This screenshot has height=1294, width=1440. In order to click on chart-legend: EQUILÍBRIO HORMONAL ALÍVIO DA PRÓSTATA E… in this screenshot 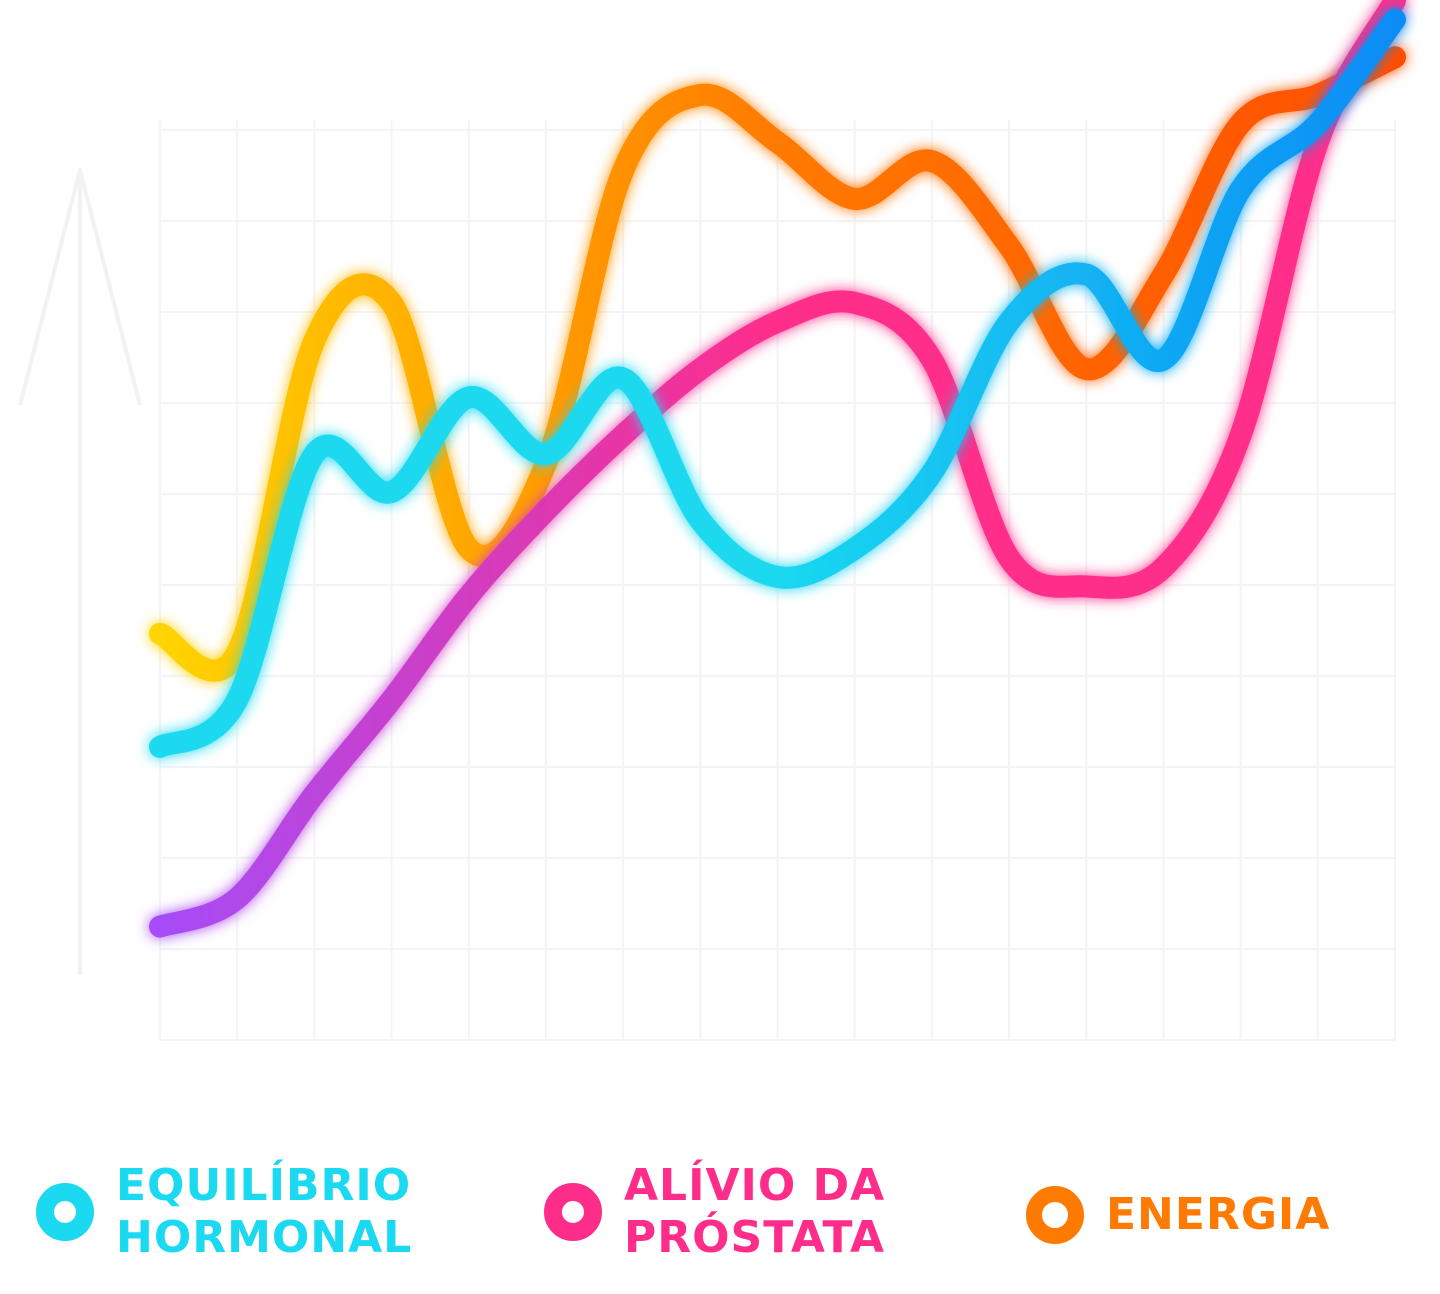, I will do `click(720, 1215)`.